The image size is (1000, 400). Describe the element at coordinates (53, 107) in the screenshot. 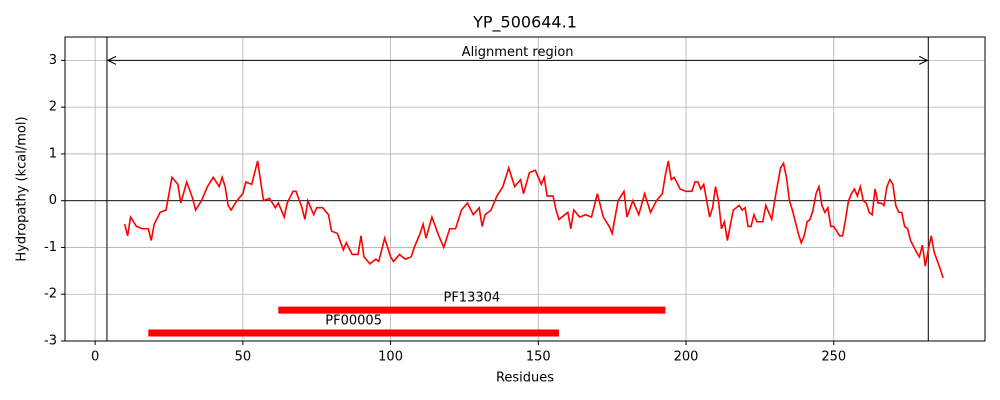

I see `y-tick-label: 2` at that location.